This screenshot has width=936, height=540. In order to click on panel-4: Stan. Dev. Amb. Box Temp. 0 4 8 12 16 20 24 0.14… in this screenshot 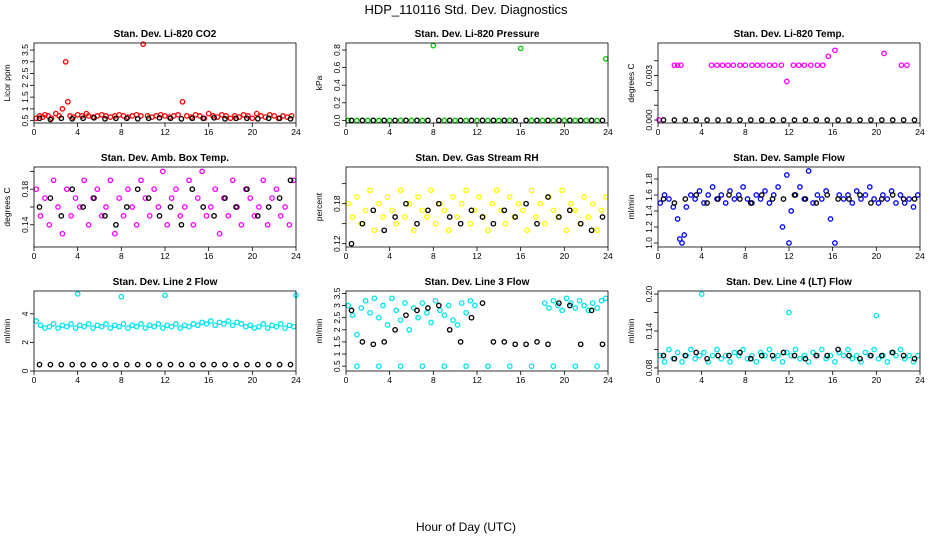, I will do `click(151, 207)`.